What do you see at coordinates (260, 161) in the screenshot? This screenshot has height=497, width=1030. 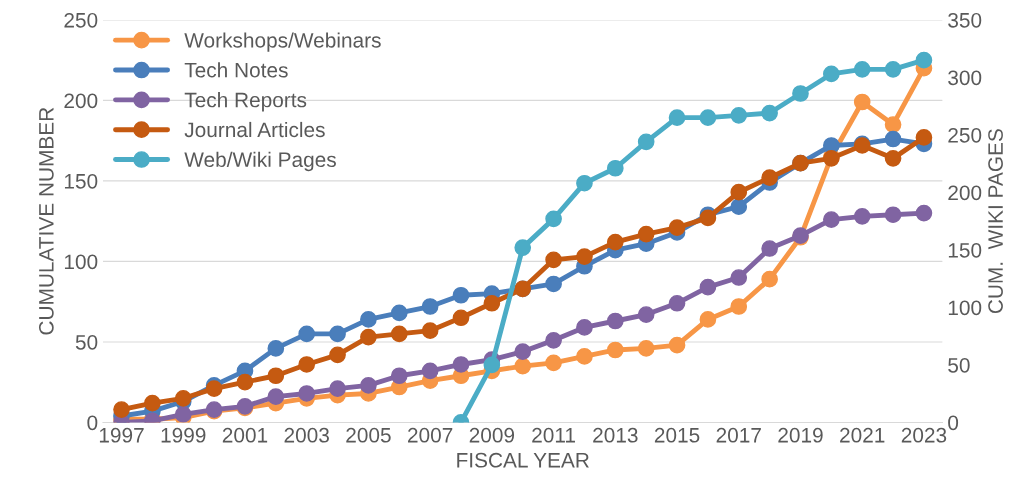 I see `legend-label: Web/Wiki Pages` at bounding box center [260, 161].